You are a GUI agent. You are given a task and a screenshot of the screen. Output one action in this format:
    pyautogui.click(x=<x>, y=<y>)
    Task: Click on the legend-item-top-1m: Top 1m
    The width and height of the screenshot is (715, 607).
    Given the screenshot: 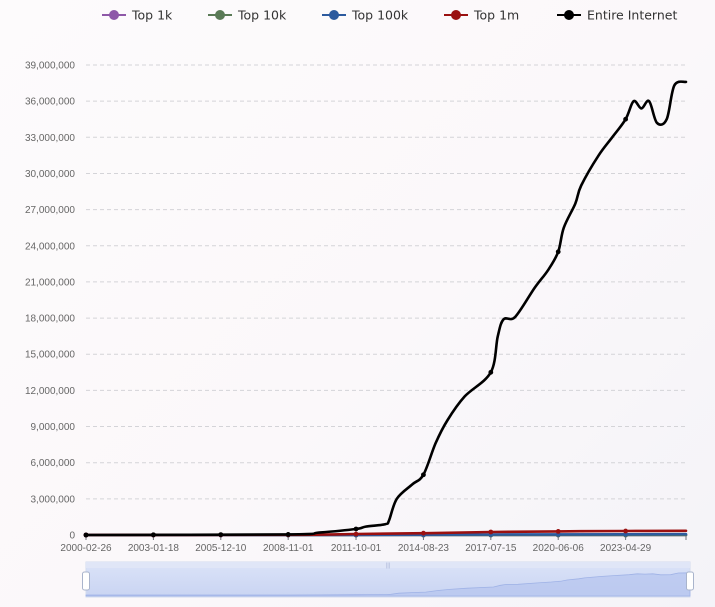 What is the action you would take?
    pyautogui.click(x=481, y=15)
    